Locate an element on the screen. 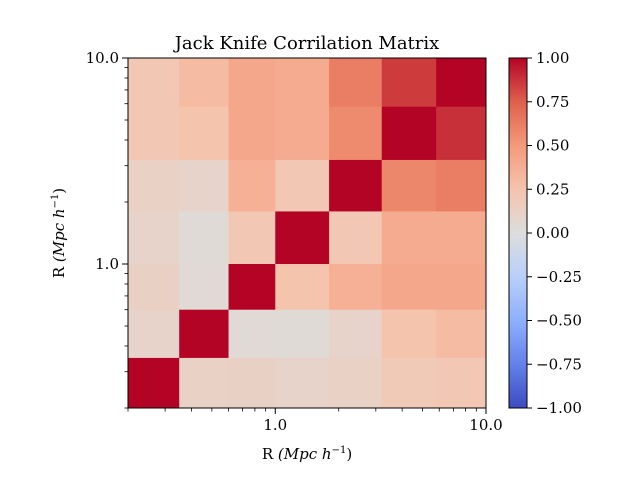 The width and height of the screenshot is (640, 484). x-axis-label-prefix: R is located at coordinates (268, 454).